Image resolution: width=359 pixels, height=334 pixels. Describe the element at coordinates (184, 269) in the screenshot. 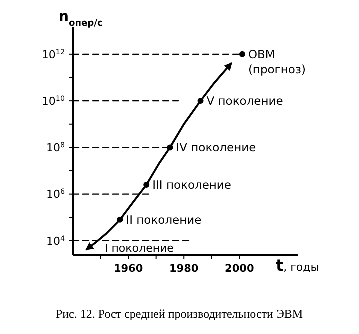

I see `x-tick-label: 1980` at that location.